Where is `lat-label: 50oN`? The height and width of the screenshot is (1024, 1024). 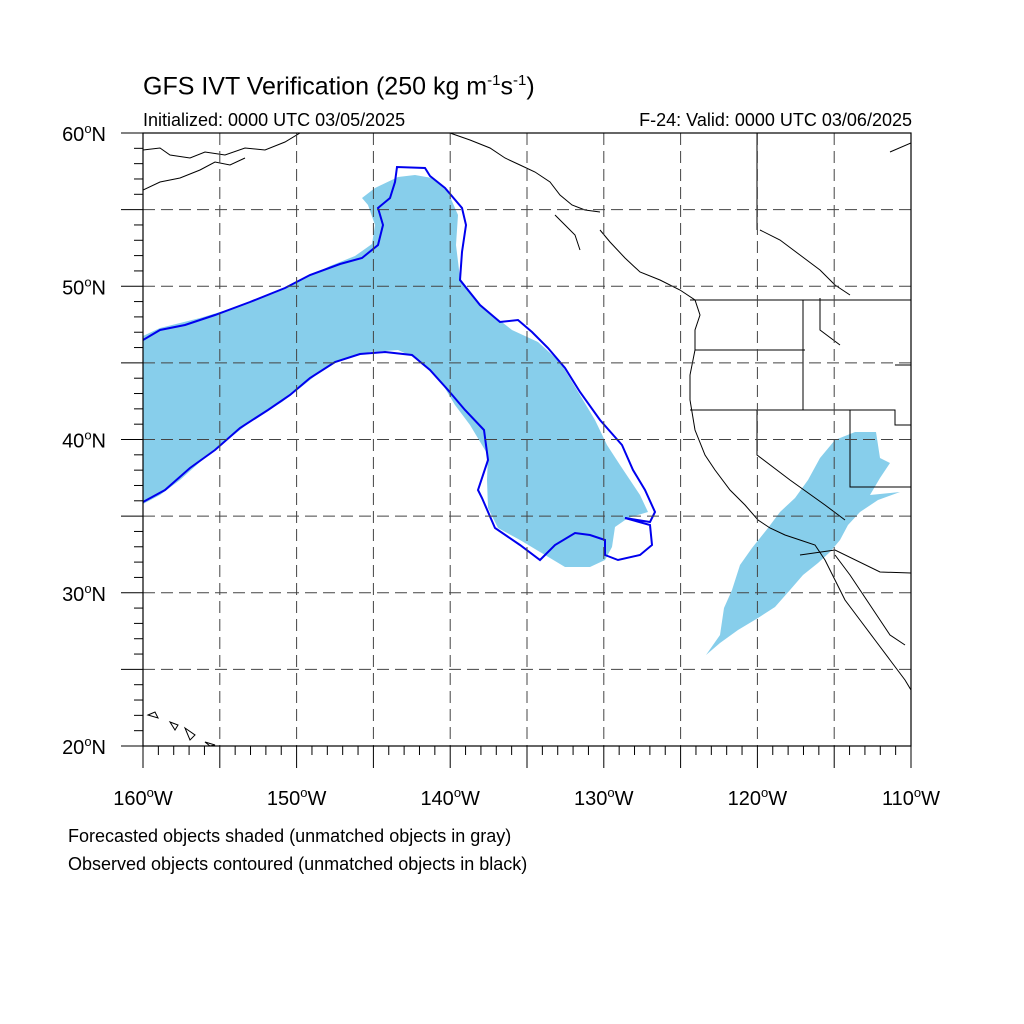
lat-label: 50oN is located at coordinates (84, 286).